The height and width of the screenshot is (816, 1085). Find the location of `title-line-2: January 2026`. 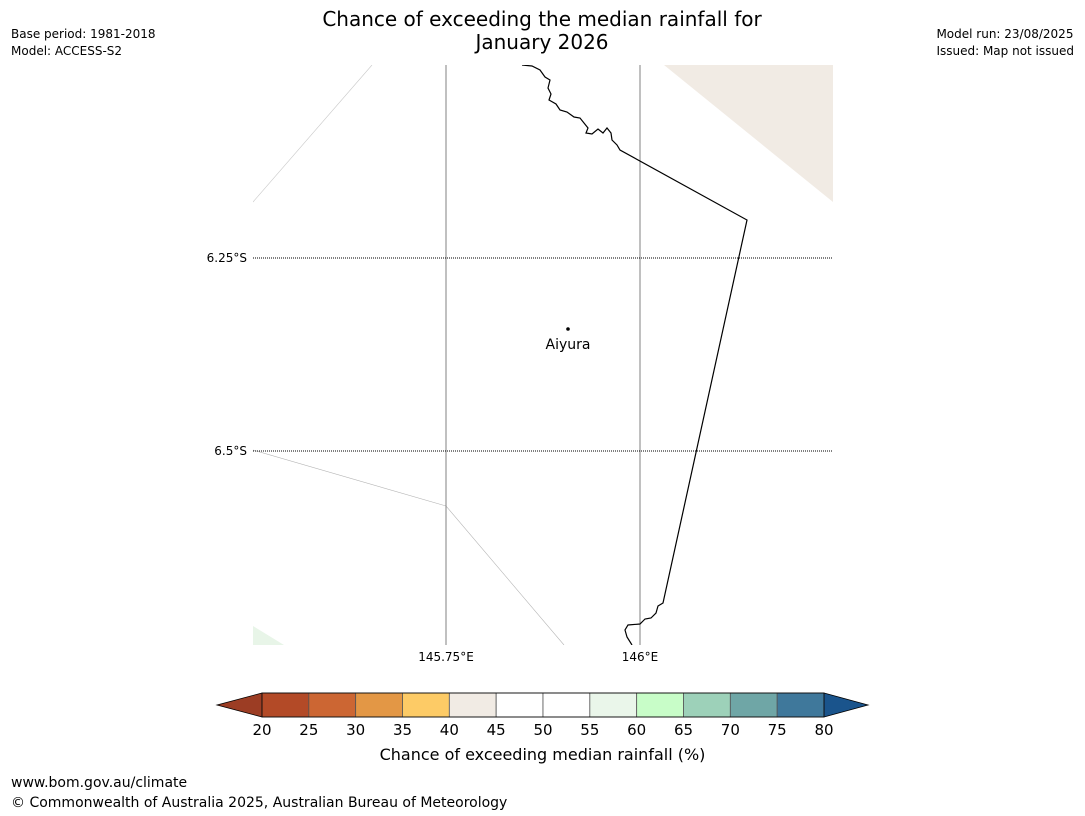

title-line-2: January 2026 is located at coordinates (542, 42).